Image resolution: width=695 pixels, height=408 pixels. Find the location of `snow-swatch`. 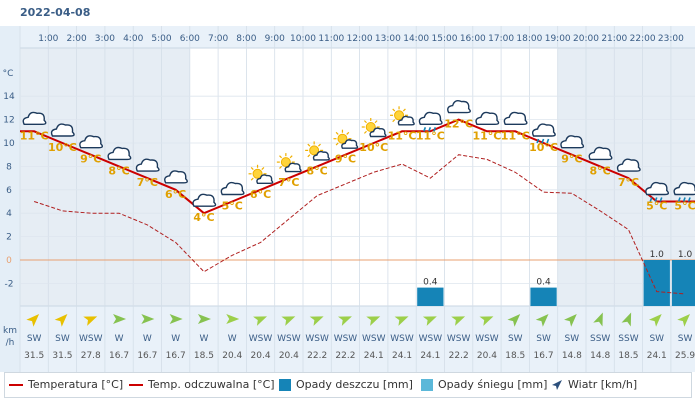

snow-swatch is located at coordinates (427, 385).